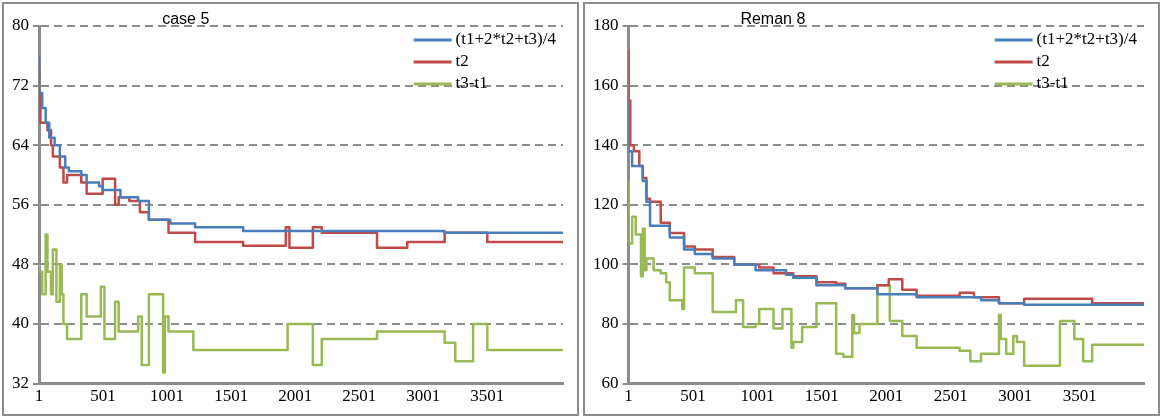  What do you see at coordinates (606, 25) in the screenshot?
I see `y-tick-label: 180` at bounding box center [606, 25].